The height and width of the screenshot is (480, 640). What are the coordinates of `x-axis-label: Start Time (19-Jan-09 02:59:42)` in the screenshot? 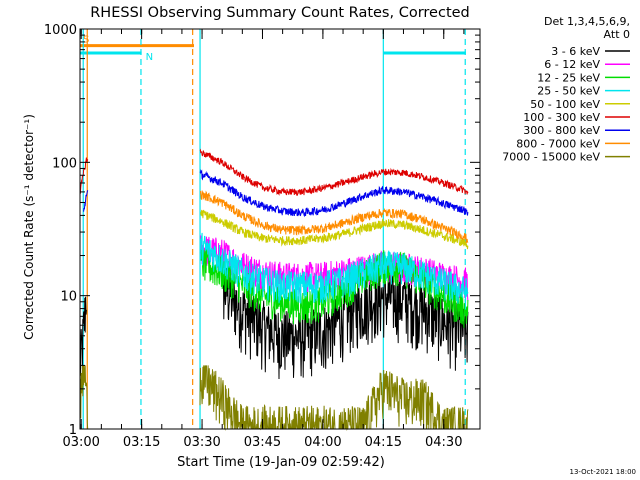 It's located at (281, 462).